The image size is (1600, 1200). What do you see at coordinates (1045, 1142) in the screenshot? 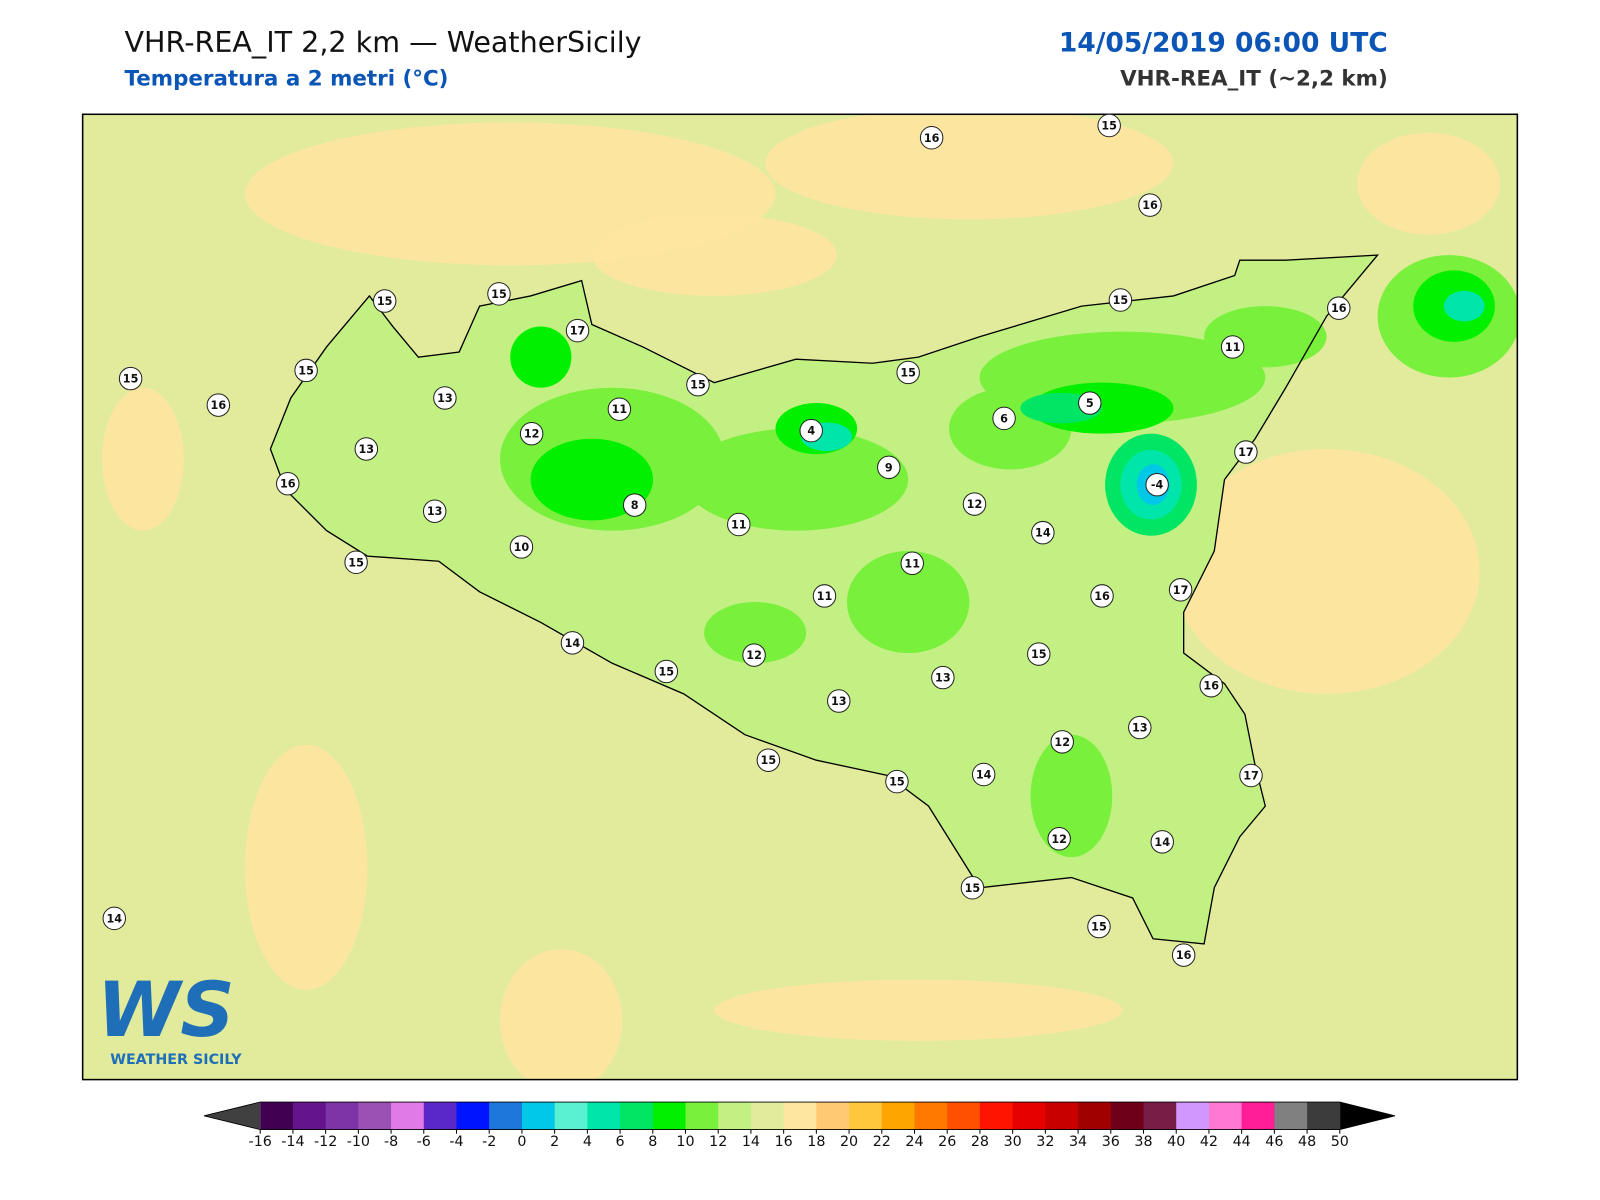
I see `colorbar-tick-label: 32` at bounding box center [1045, 1142].